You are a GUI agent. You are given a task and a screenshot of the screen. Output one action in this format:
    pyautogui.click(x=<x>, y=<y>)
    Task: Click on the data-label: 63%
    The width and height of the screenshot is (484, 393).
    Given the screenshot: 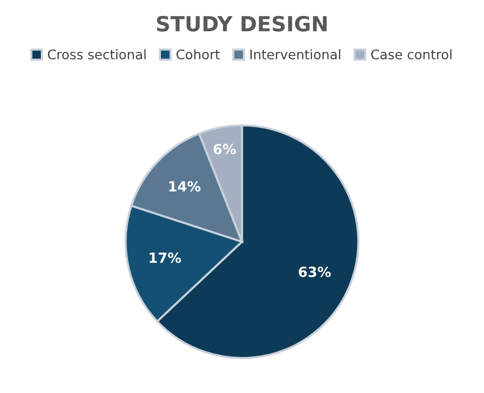 What is the action you would take?
    pyautogui.click(x=314, y=272)
    